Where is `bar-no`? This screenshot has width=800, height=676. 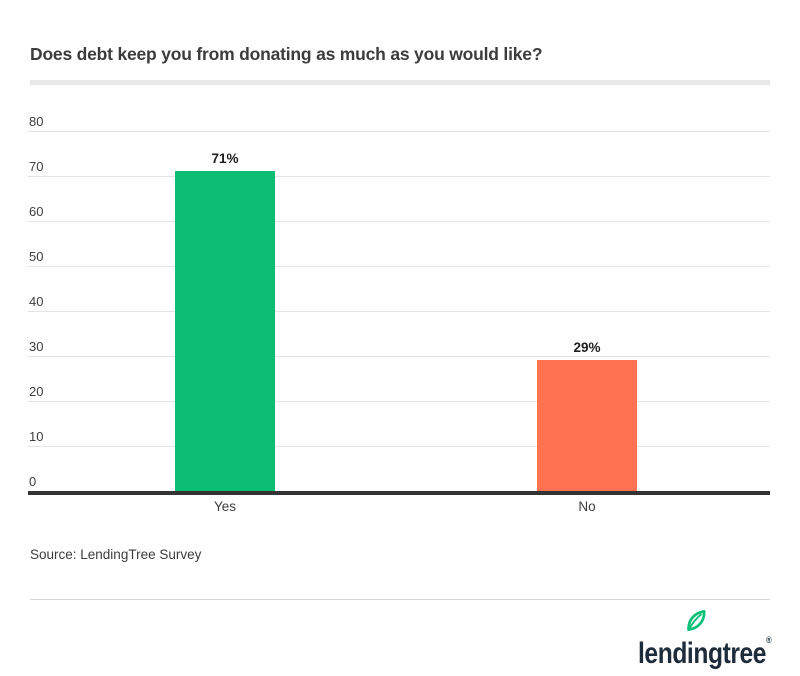
bar-no is located at coordinates (587, 425).